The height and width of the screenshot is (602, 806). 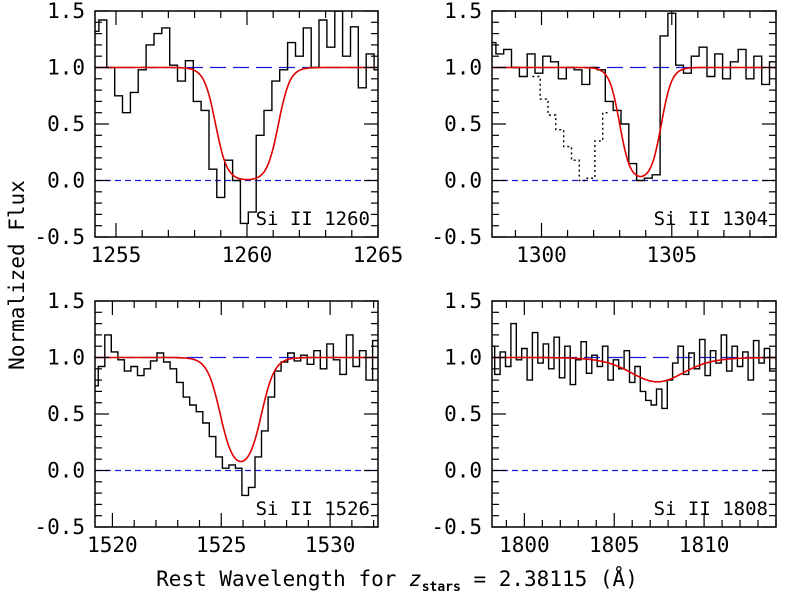 I want to click on x-tick-label: 1530, so click(x=330, y=545).